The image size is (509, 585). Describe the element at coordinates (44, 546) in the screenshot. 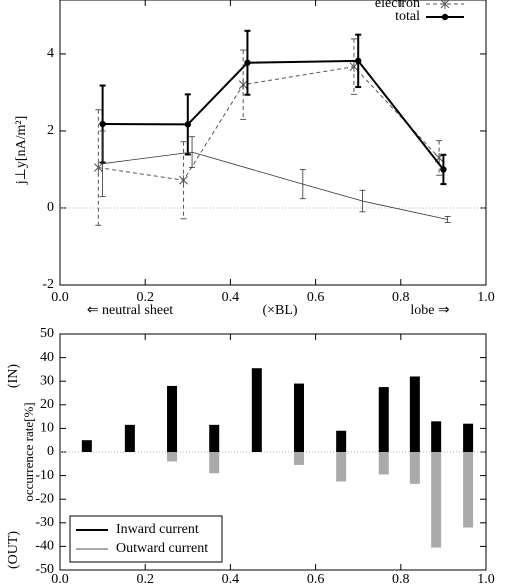

I see `y-tick-label: -40` at that location.